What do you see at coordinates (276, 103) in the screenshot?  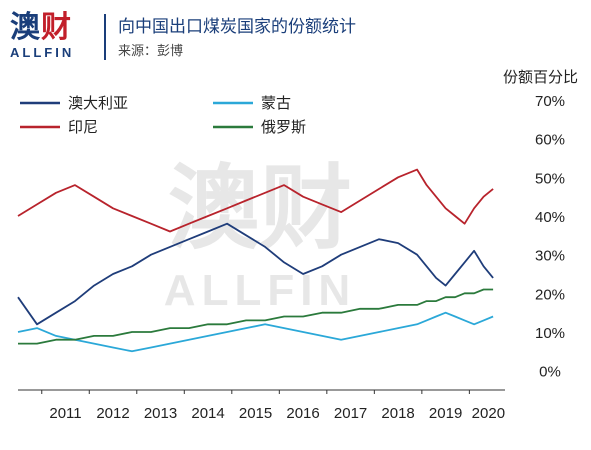 I see `legend-label-mongolia: 蒙古` at bounding box center [276, 103].